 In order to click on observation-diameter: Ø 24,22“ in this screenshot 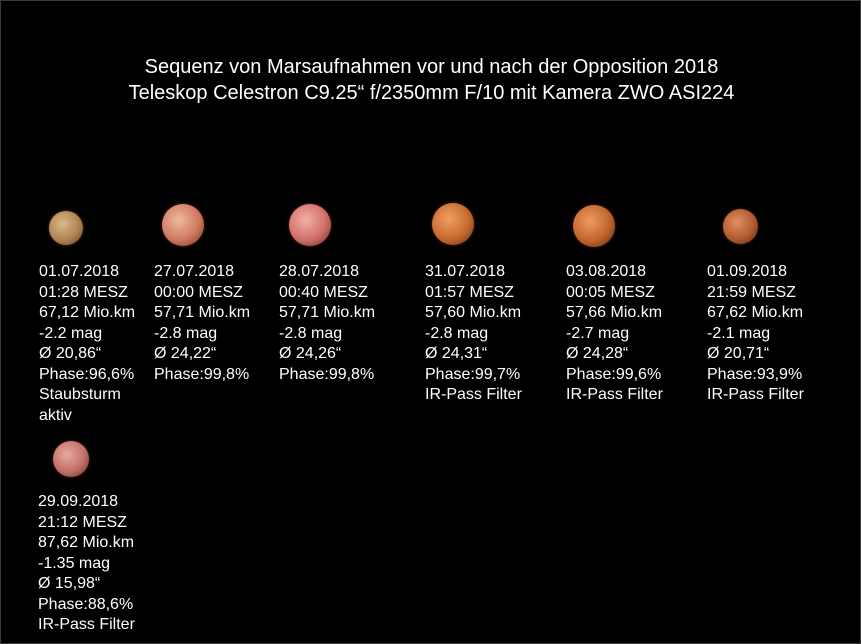, I will do `click(185, 353)`.